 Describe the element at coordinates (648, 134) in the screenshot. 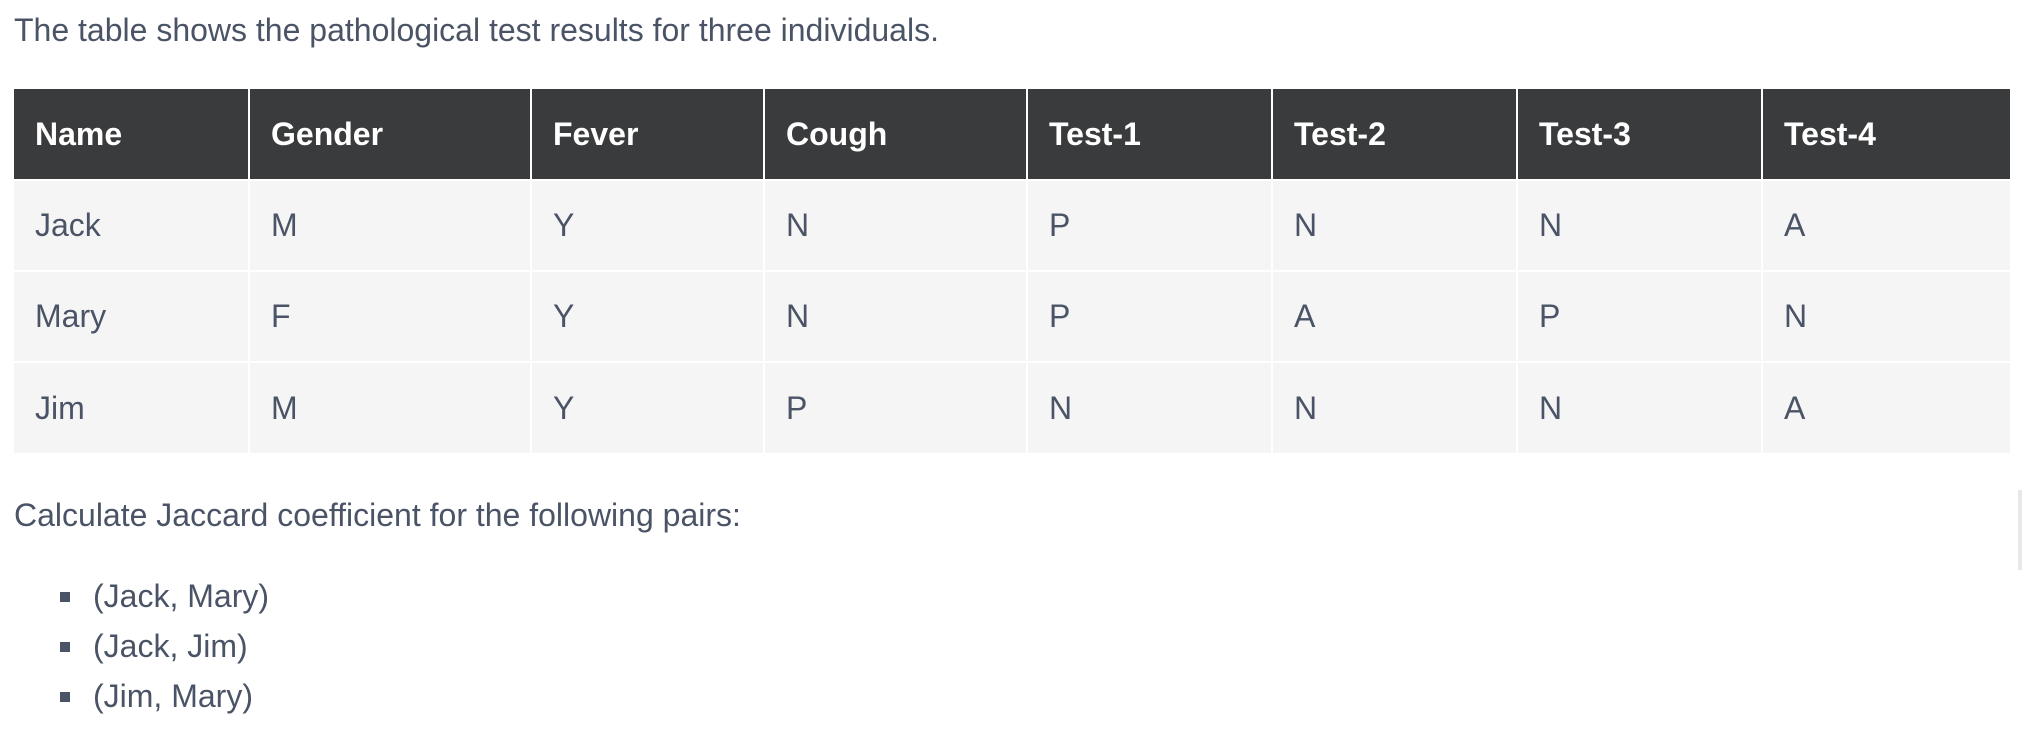

I see `column-header-fever: Fever` at that location.